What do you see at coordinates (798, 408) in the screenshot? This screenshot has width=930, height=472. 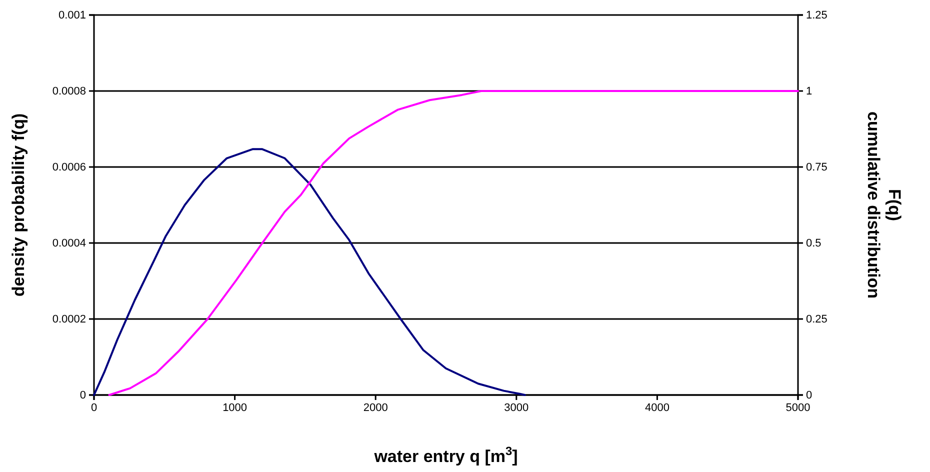 I see `x-tick-label: 5000` at bounding box center [798, 408].